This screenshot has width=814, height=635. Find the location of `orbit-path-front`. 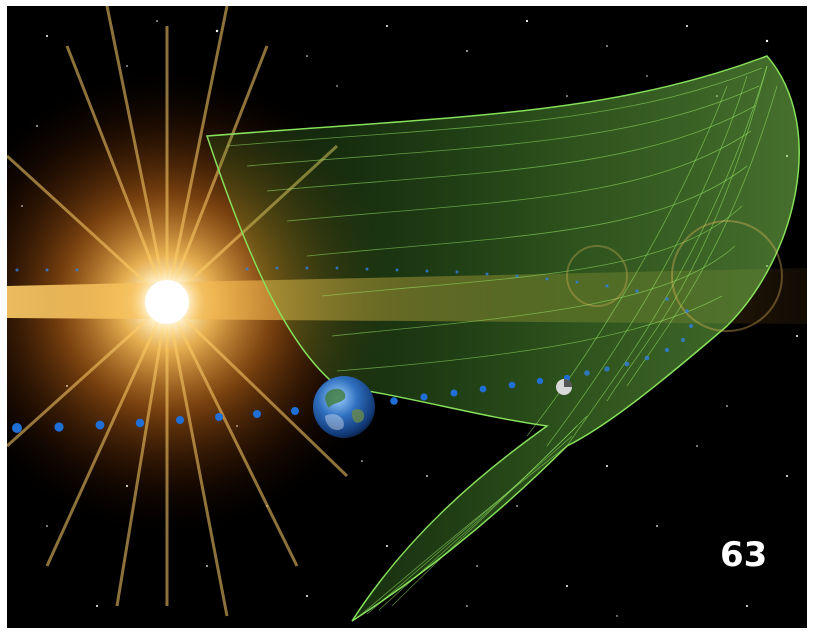

orbit-path-front is located at coordinates (291, 403).